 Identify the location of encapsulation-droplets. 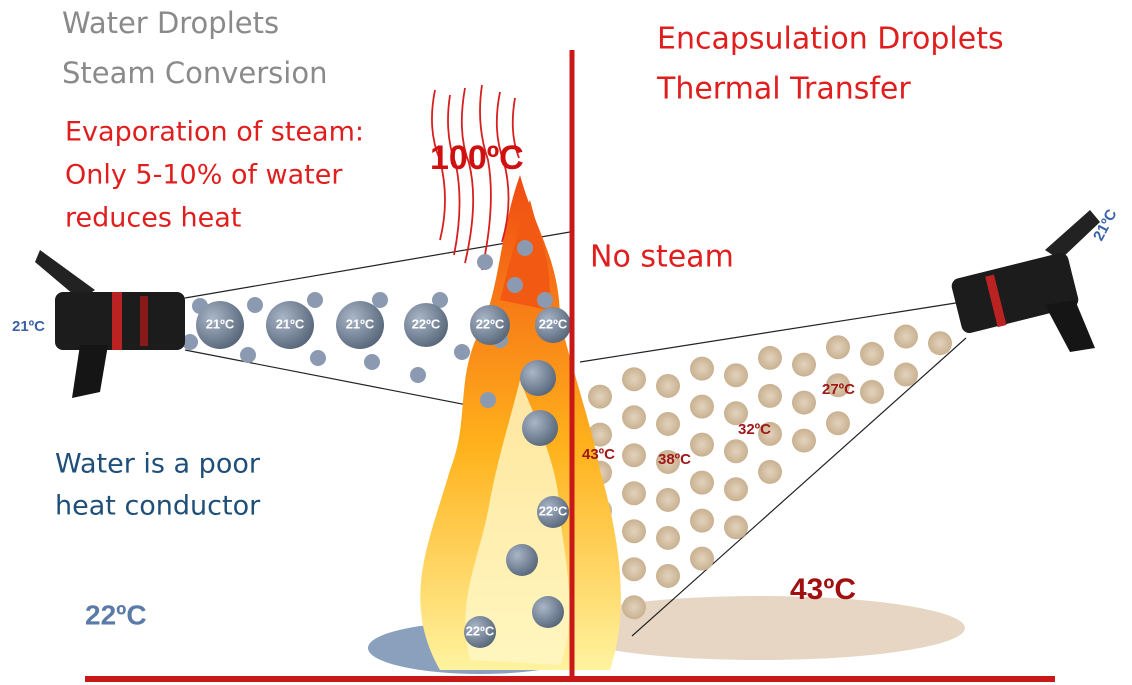
(770, 480).